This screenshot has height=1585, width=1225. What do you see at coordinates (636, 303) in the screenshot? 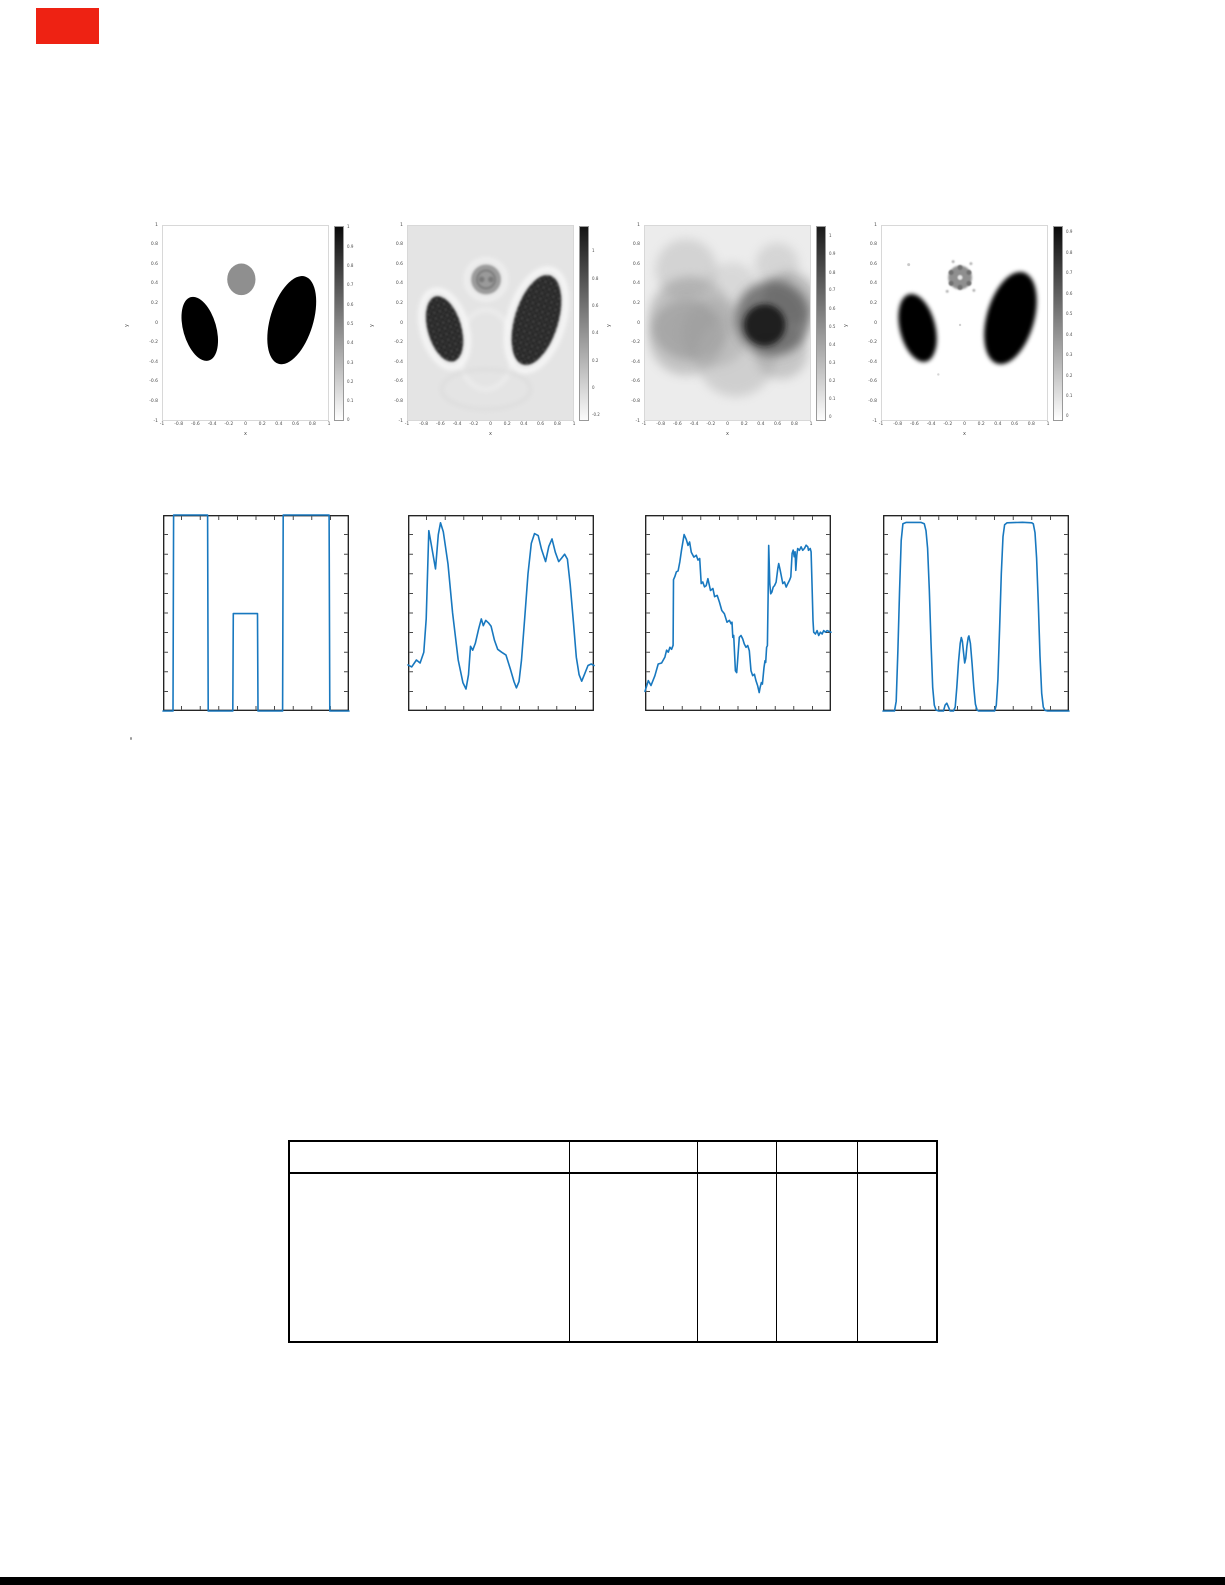
I see `y-tick-label: 0.2` at bounding box center [636, 303].